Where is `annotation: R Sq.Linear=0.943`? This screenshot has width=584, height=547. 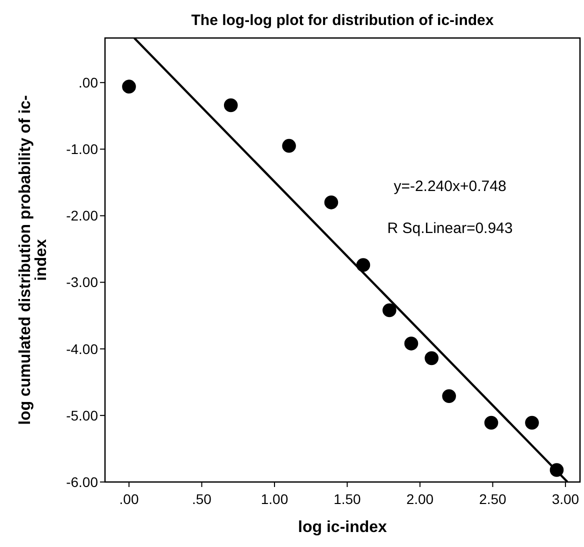
annotation: R Sq.Linear=0.943 is located at coordinates (450, 228).